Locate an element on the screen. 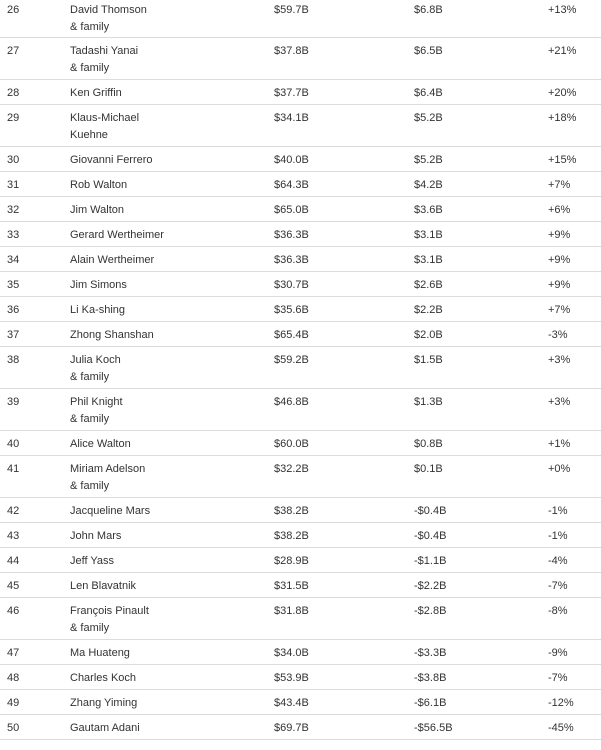 Image resolution: width=601 pixels, height=750 pixels. change-cell: -$3.8B is located at coordinates (430, 678).